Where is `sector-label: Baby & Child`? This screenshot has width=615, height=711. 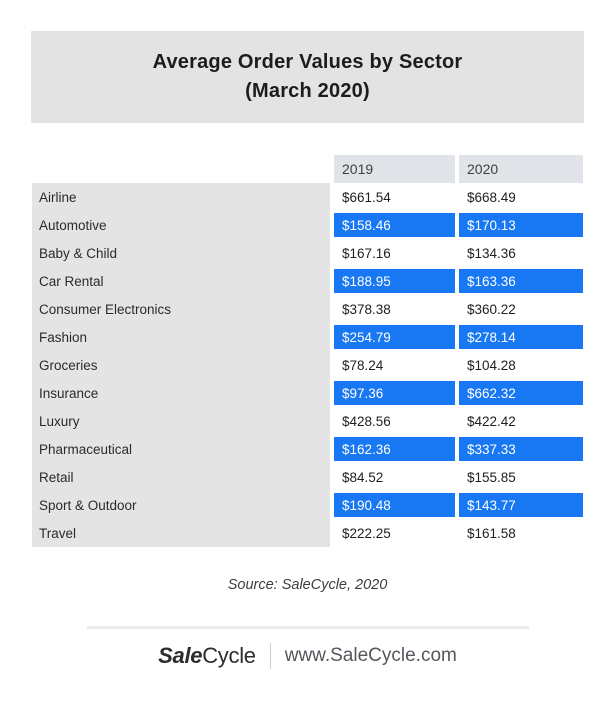
sector-label: Baby & Child is located at coordinates (181, 253).